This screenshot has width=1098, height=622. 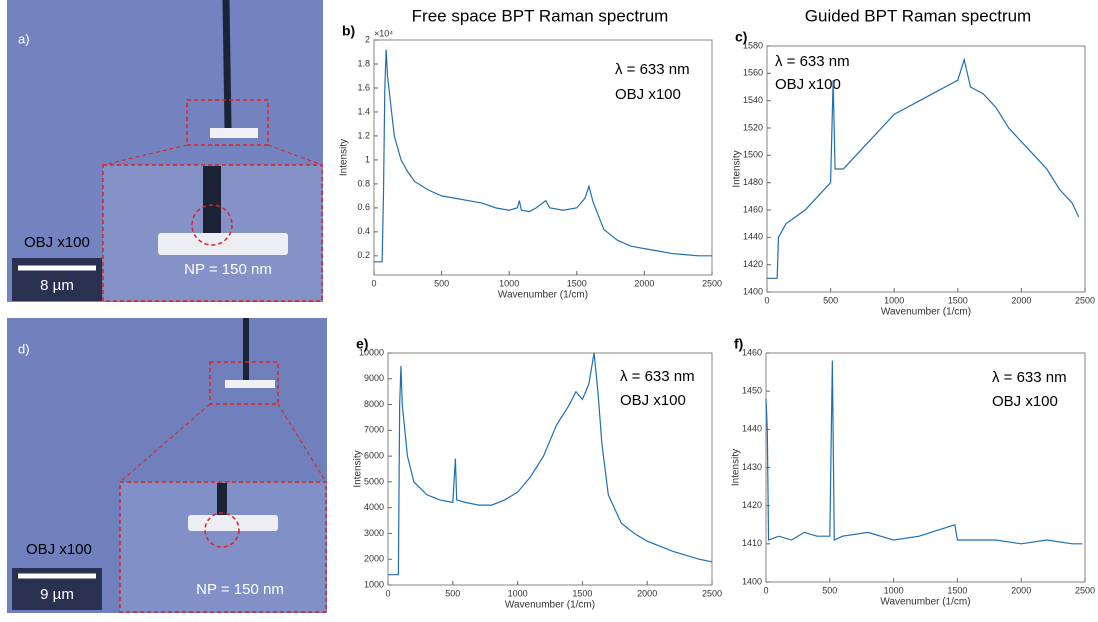 What do you see at coordinates (753, 100) in the screenshot?
I see `y-tick-label: 1540` at bounding box center [753, 100].